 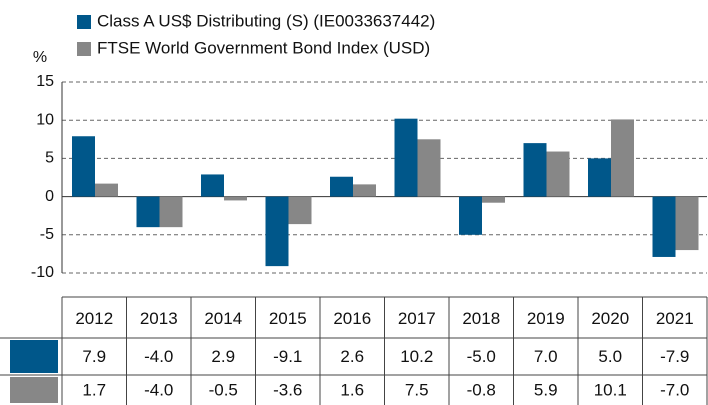 What do you see at coordinates (481, 356) in the screenshot?
I see `table-value: -5.0` at bounding box center [481, 356].